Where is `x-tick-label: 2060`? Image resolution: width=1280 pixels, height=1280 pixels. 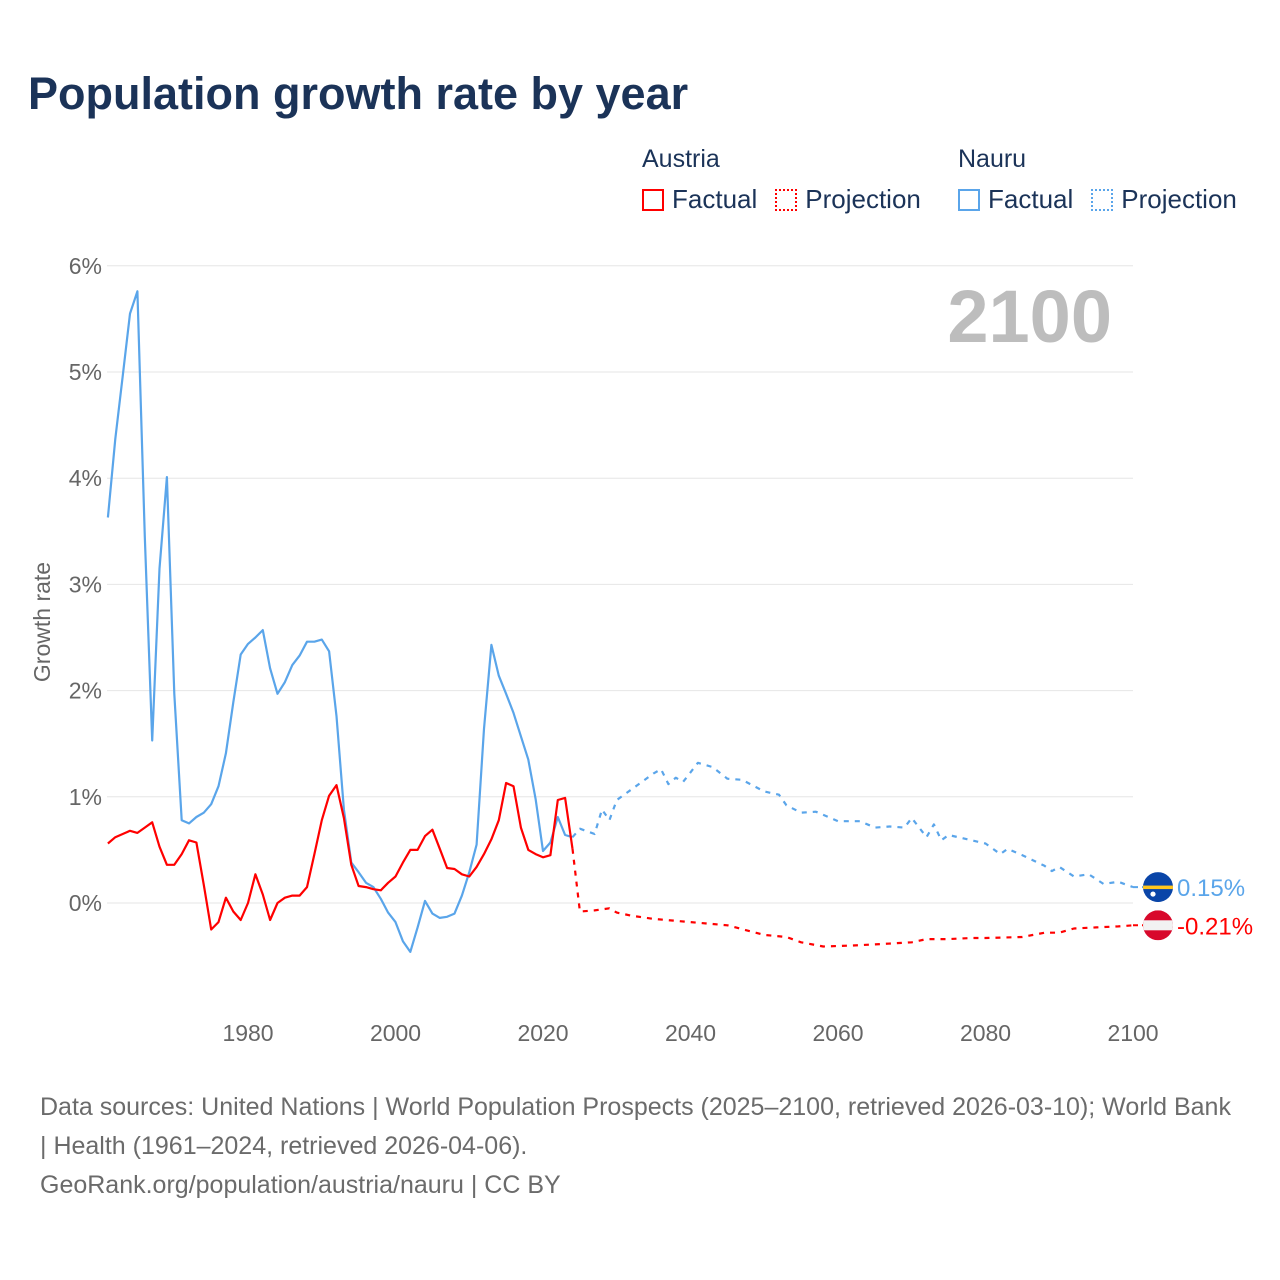 x-tick-label: 2060 is located at coordinates (837, 1033).